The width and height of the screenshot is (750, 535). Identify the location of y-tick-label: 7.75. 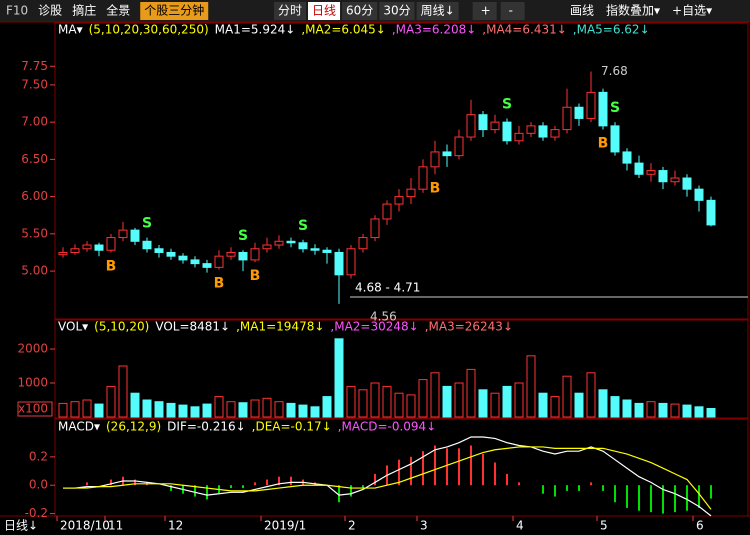
(34, 66).